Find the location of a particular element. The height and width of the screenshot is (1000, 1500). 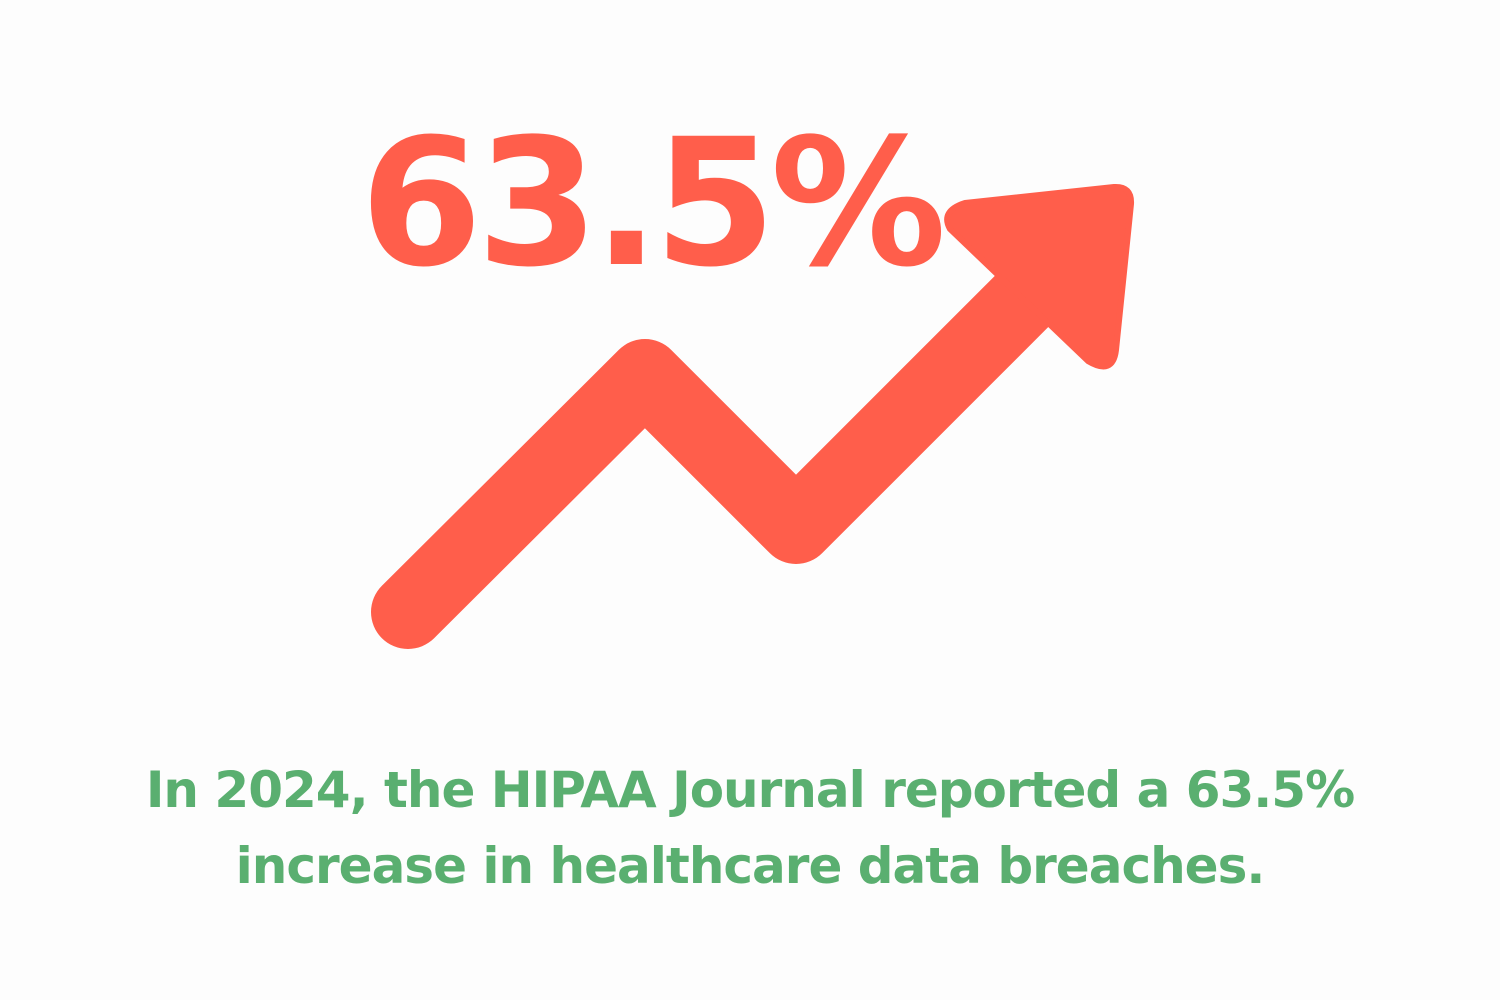

caption-line-2: increase in healthcare data breaches. is located at coordinates (750, 866).